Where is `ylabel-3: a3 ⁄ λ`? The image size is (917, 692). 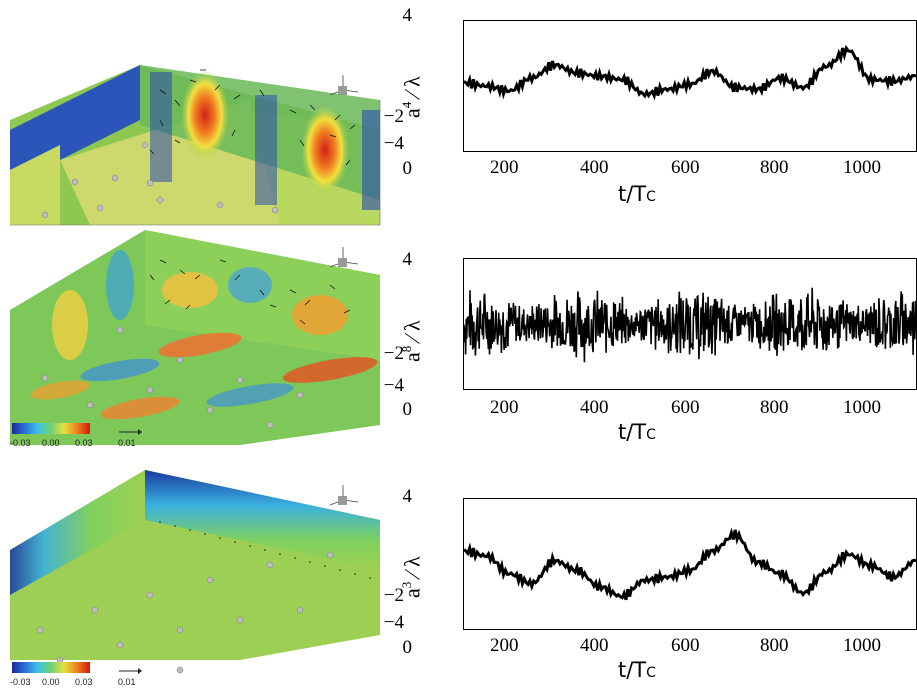 ylabel-3: a3 ⁄ λ is located at coordinates (412, 577).